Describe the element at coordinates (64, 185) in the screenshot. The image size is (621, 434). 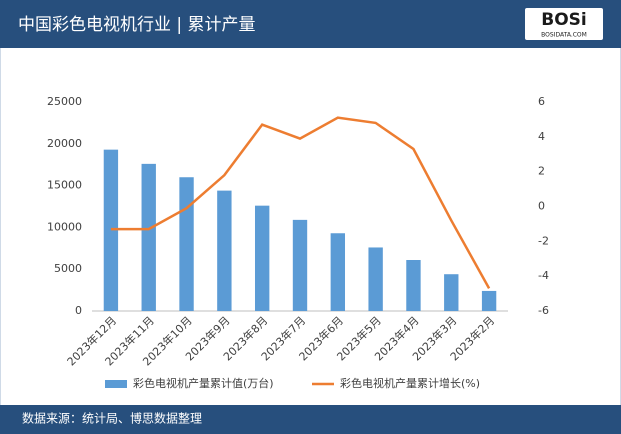
I see `y-tick-label: 15000` at that location.